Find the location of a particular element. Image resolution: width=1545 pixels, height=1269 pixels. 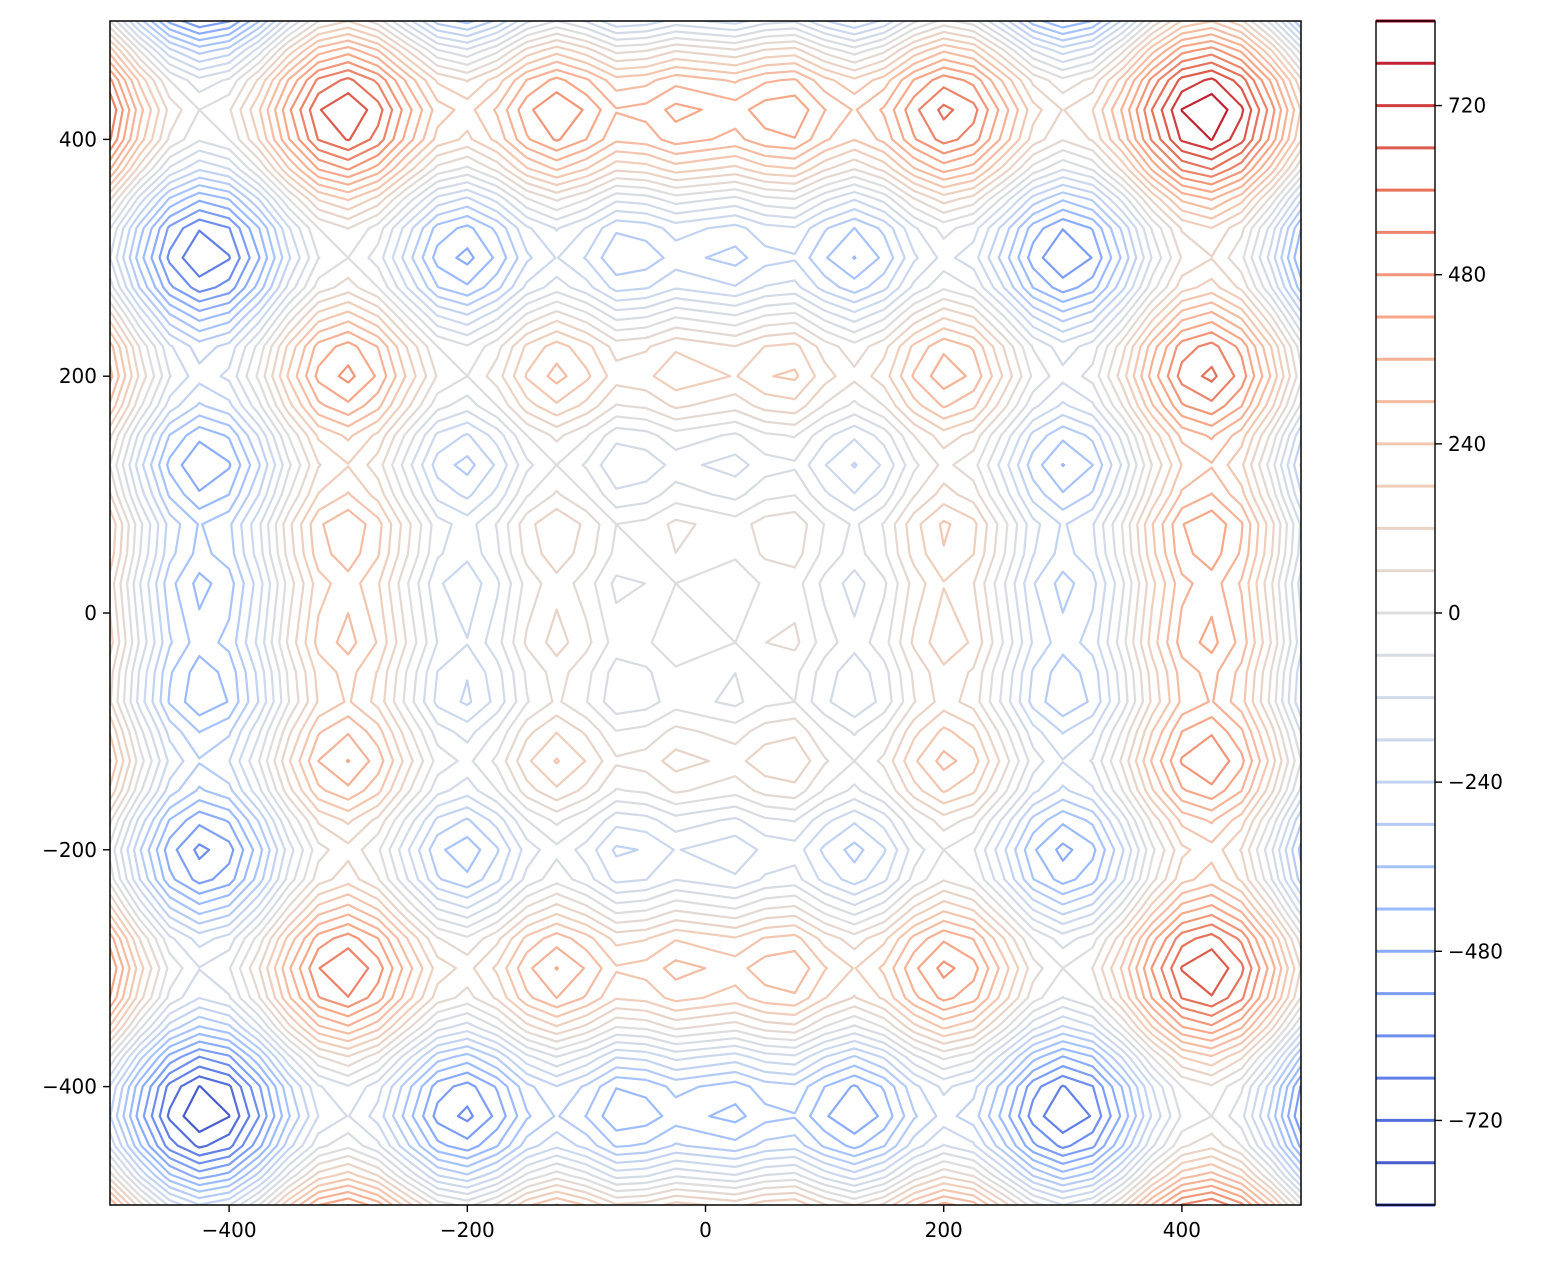

colorbar-axis: −720 −480 −240 0 240 480 720 is located at coordinates (1469, 613).